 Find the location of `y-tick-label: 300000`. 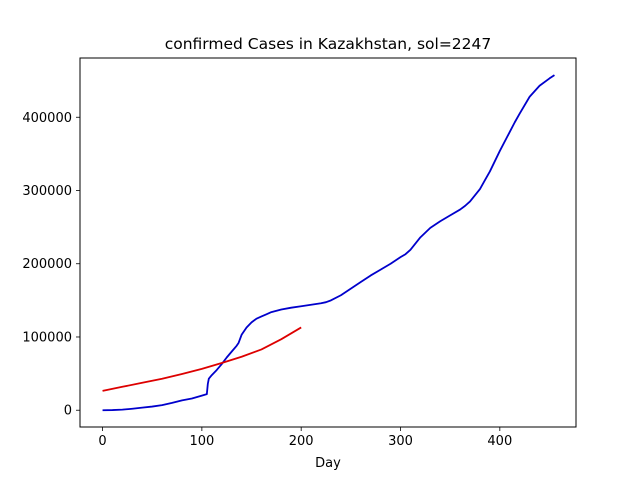

y-tick-label: 300000 is located at coordinates (47, 191).